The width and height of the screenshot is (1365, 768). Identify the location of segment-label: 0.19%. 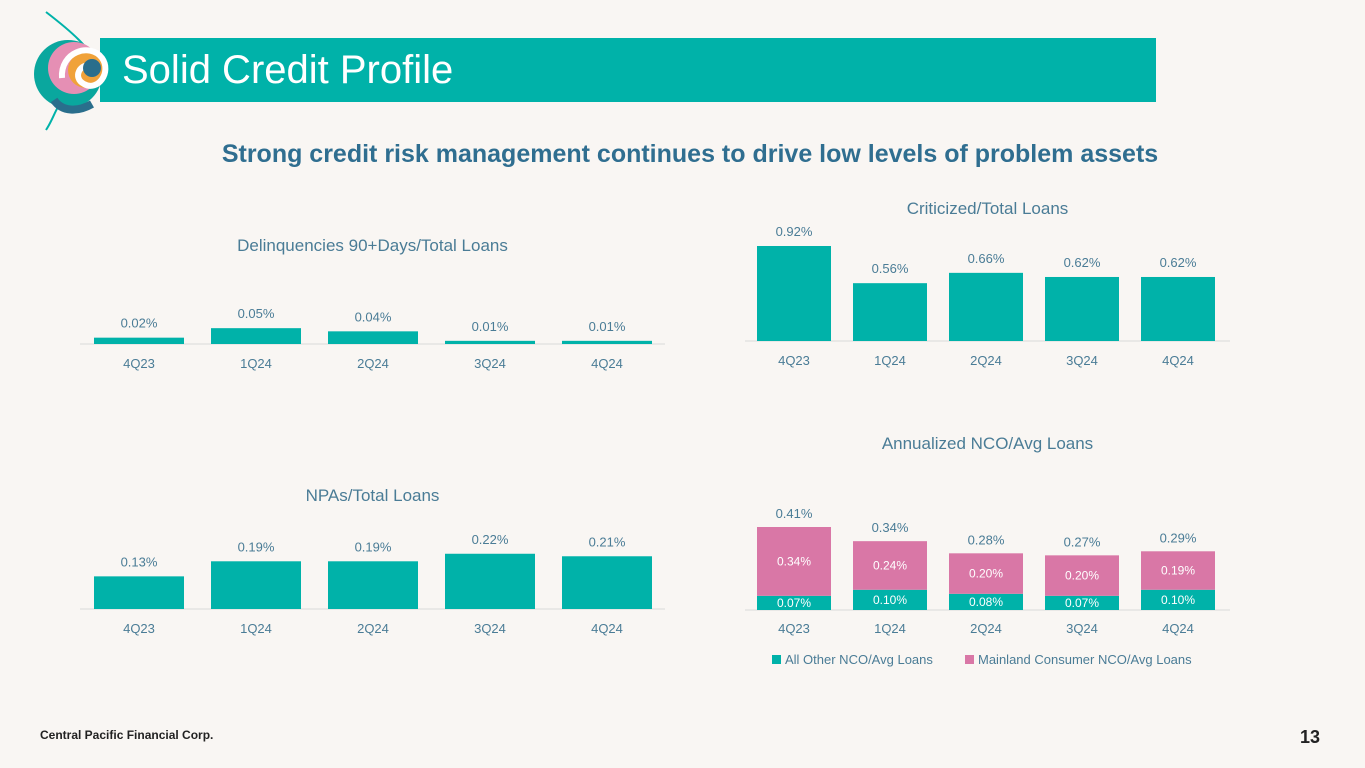
(1178, 571).